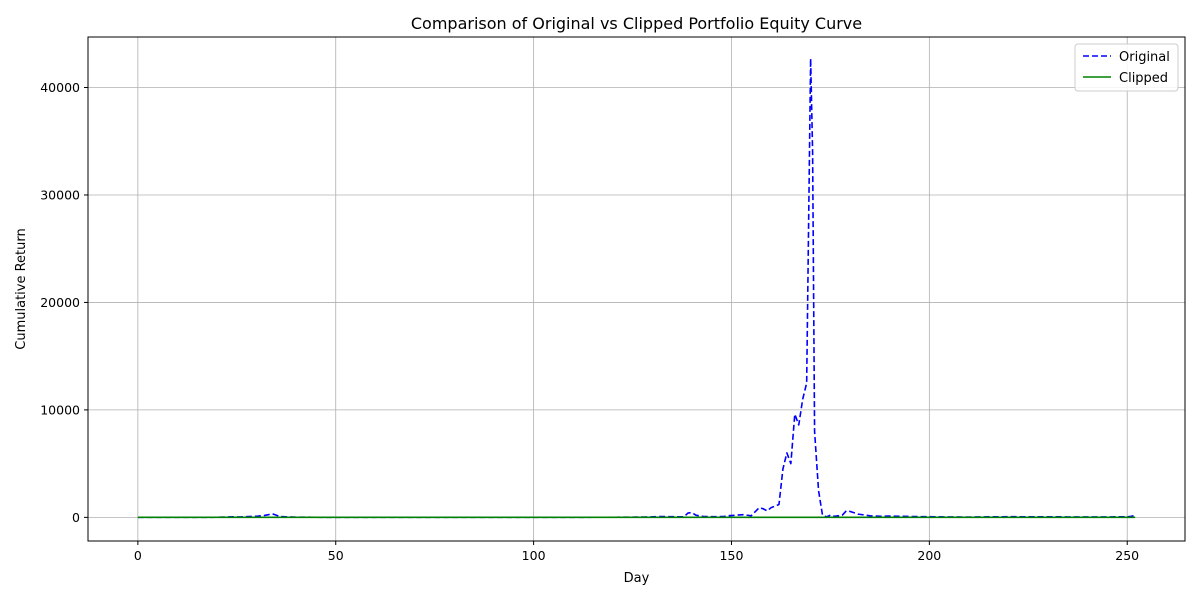 The height and width of the screenshot is (600, 1200). What do you see at coordinates (336, 555) in the screenshot?
I see `x-tick-label: 50` at bounding box center [336, 555].